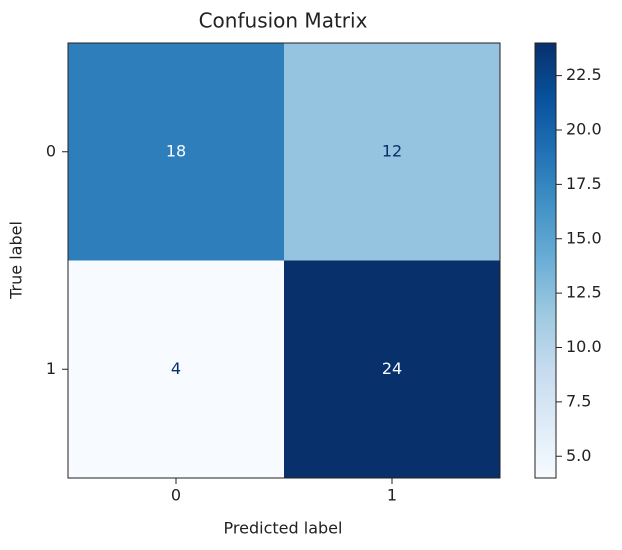  Describe the element at coordinates (545, 260) in the screenshot. I see `colorbar` at that location.